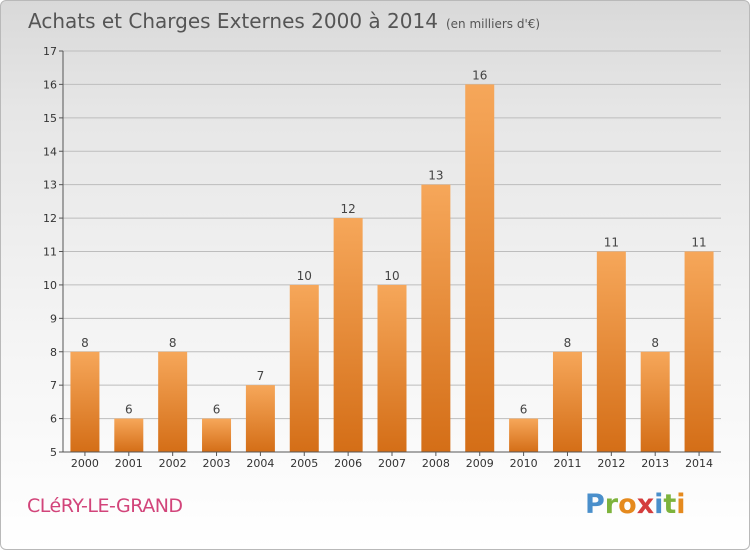 The image size is (750, 550). I want to click on chart-title-unit: (en milliers d'€), so click(493, 24).